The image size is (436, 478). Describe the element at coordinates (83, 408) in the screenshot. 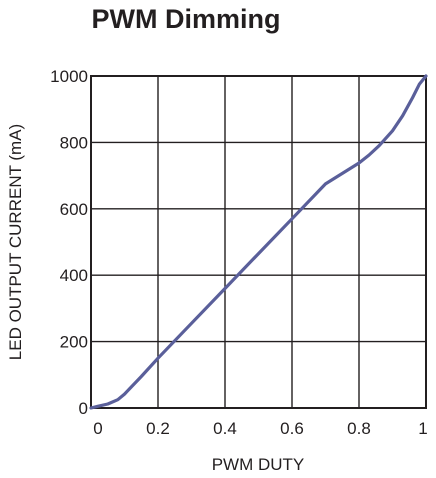

I see `y-tick-label: 0` at that location.